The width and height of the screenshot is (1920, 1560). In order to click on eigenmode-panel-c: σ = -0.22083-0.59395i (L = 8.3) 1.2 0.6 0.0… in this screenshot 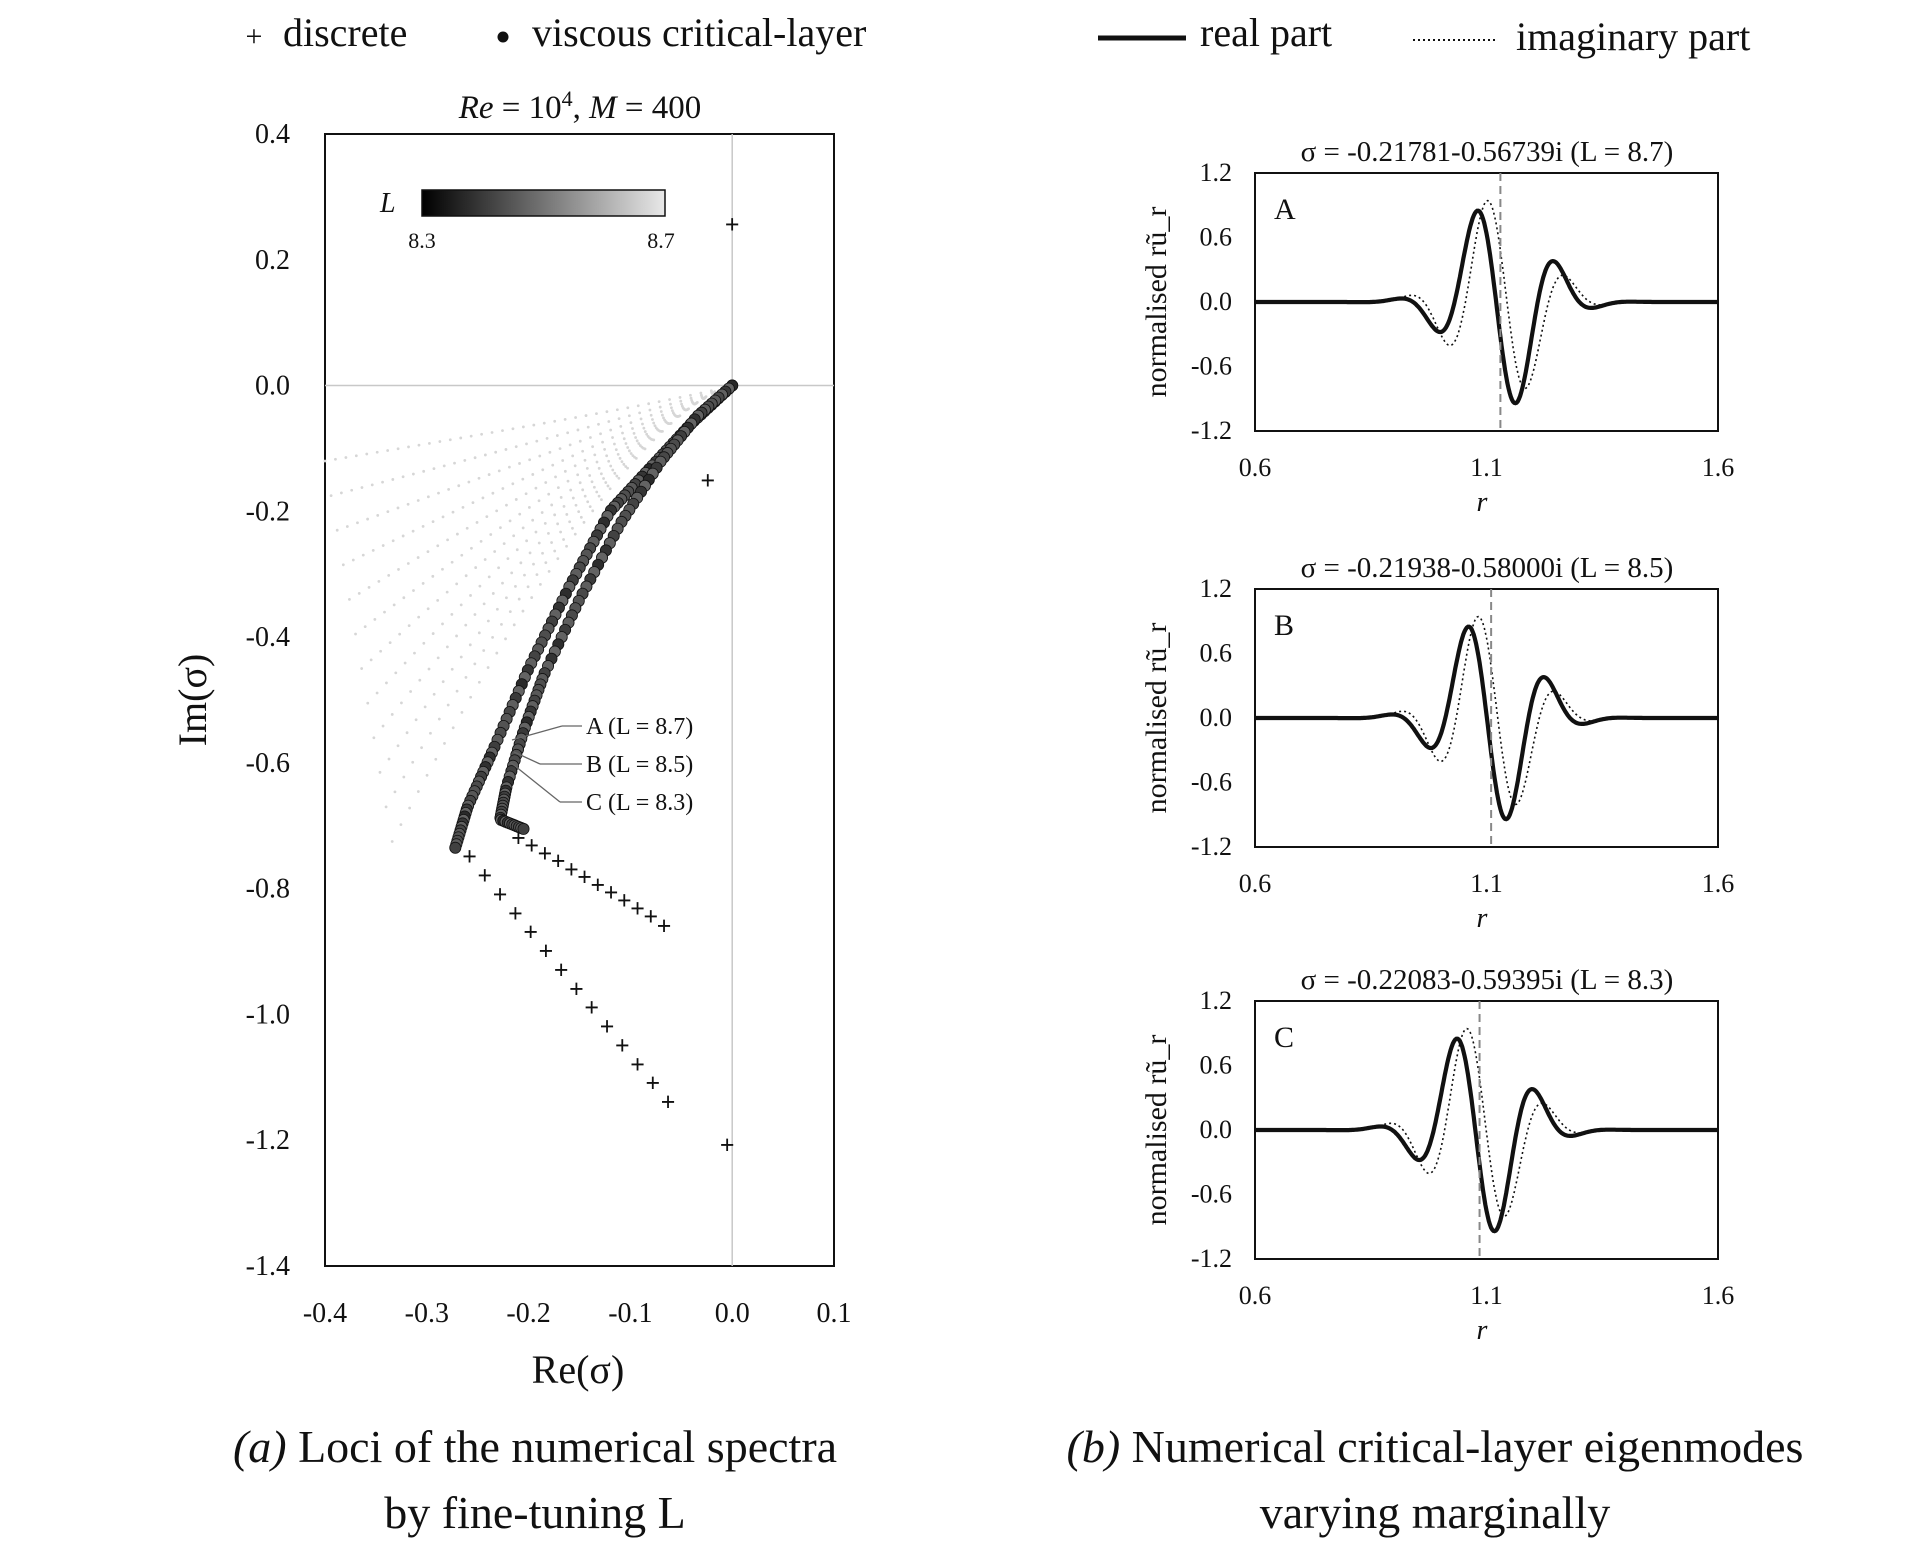, I will do `click(1437, 1155)`.